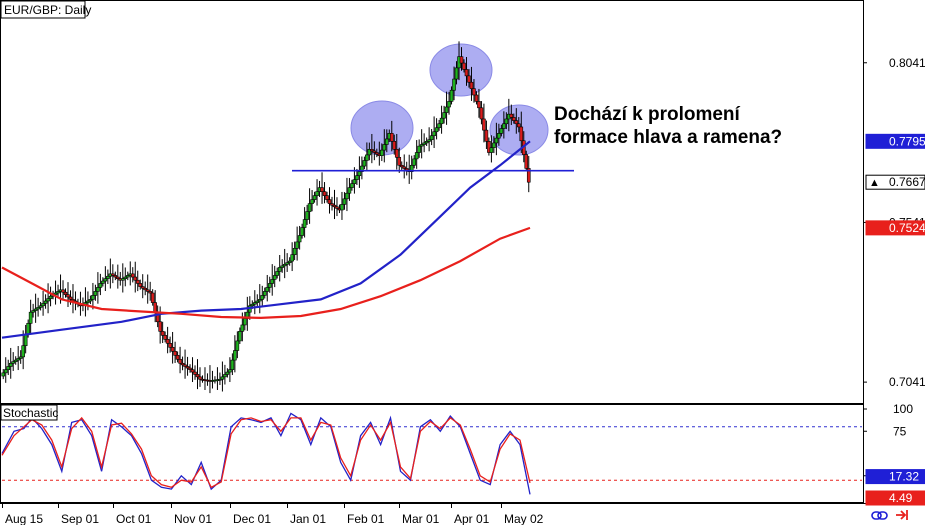 Image resolution: width=925 pixels, height=525 pixels. Describe the element at coordinates (879, 515) in the screenshot. I see `link-icon` at that location.